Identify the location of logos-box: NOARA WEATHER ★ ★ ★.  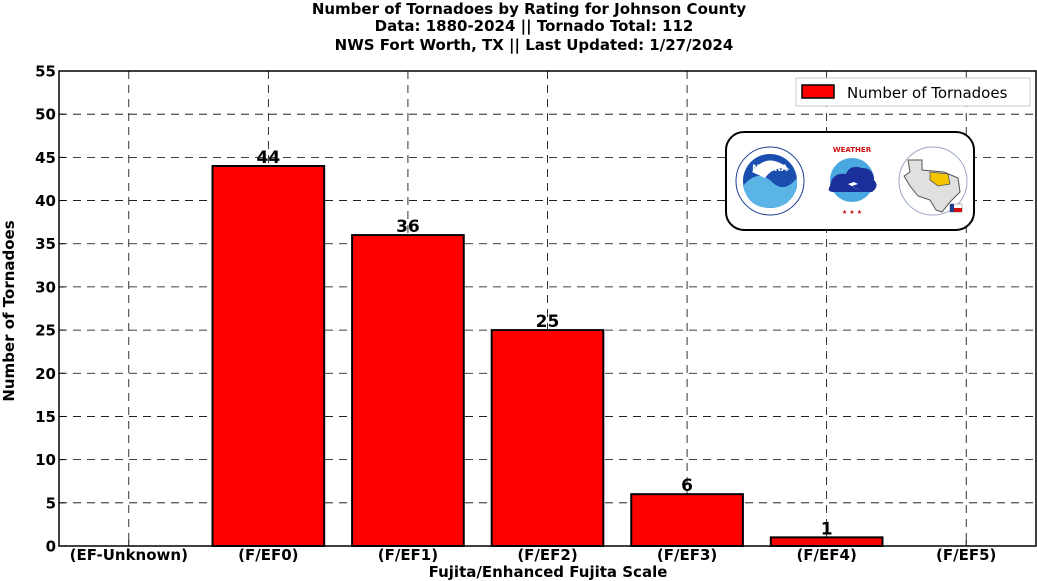
(850, 181).